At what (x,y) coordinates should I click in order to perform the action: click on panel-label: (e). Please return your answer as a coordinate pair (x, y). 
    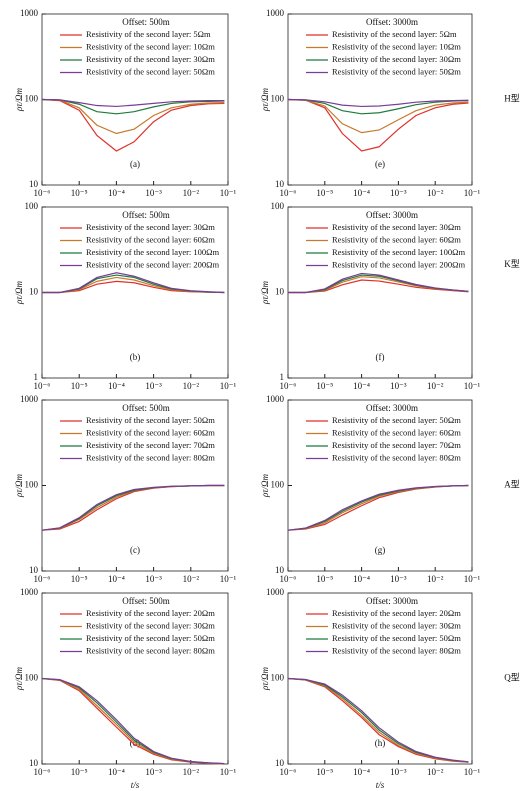
    Looking at the image, I should click on (380, 164).